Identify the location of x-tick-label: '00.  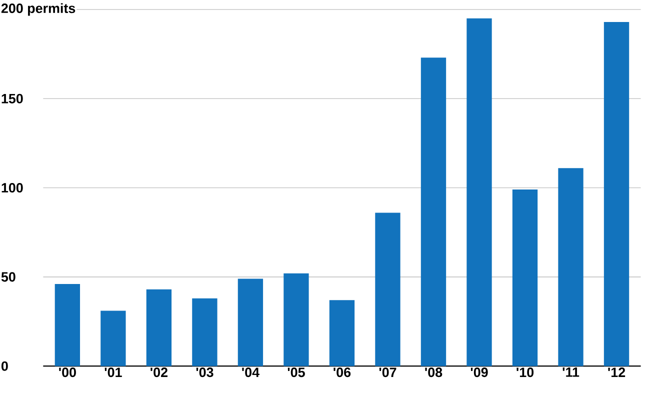
(67, 373).